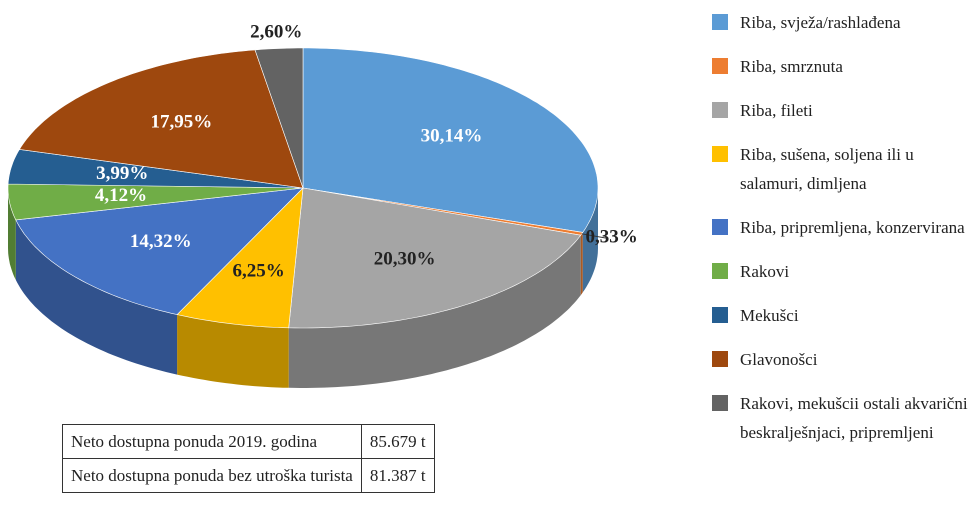  What do you see at coordinates (452, 136) in the screenshot?
I see `data-label: 30,14%` at bounding box center [452, 136].